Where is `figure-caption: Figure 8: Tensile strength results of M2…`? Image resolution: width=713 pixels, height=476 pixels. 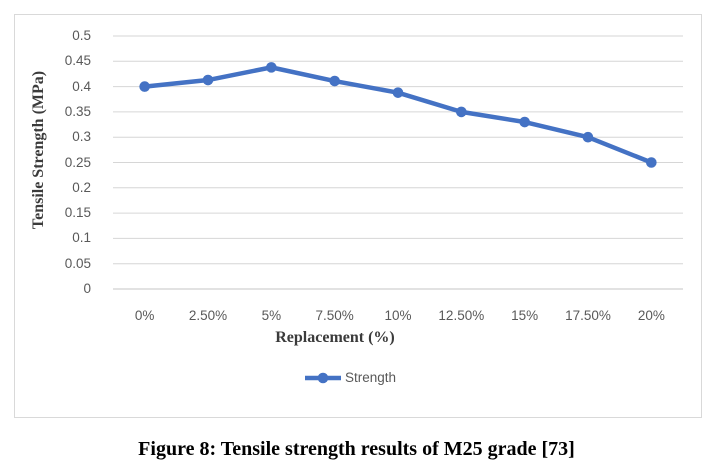 figure-caption: Figure 8: Tensile strength results of M2… is located at coordinates (356, 449).